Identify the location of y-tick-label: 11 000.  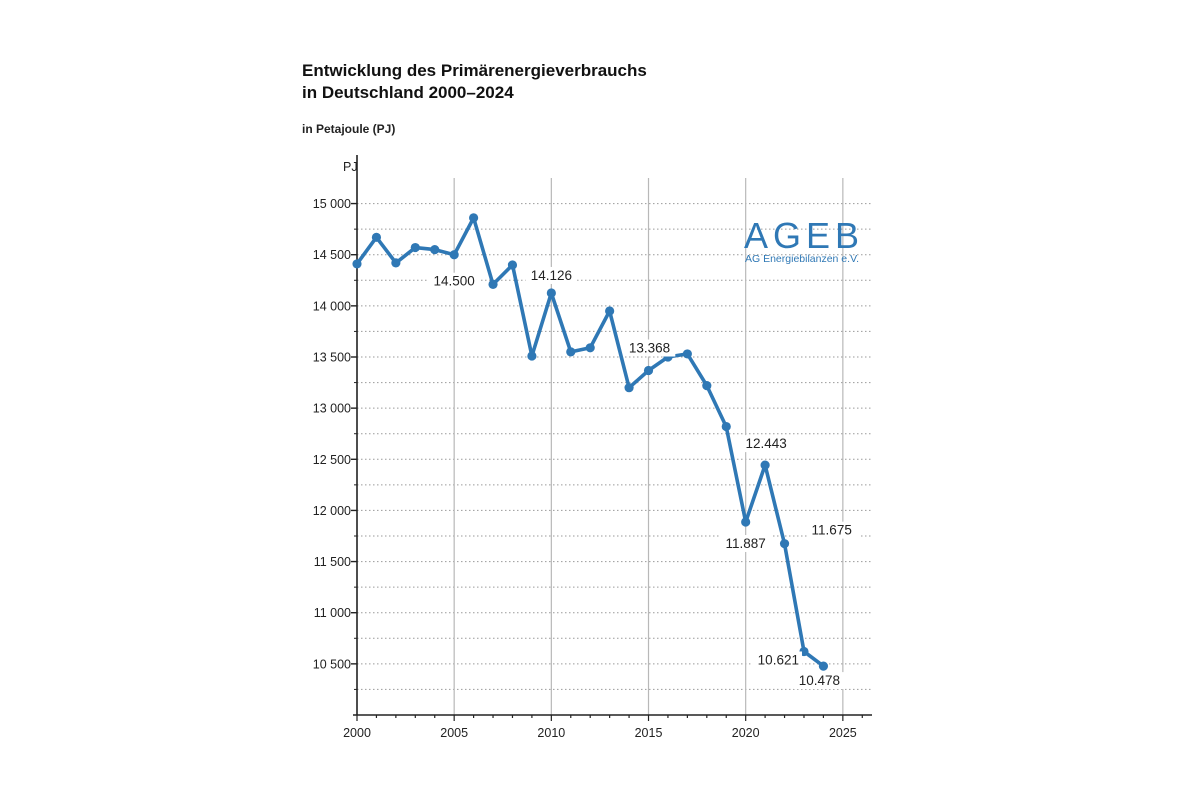
(332, 613).